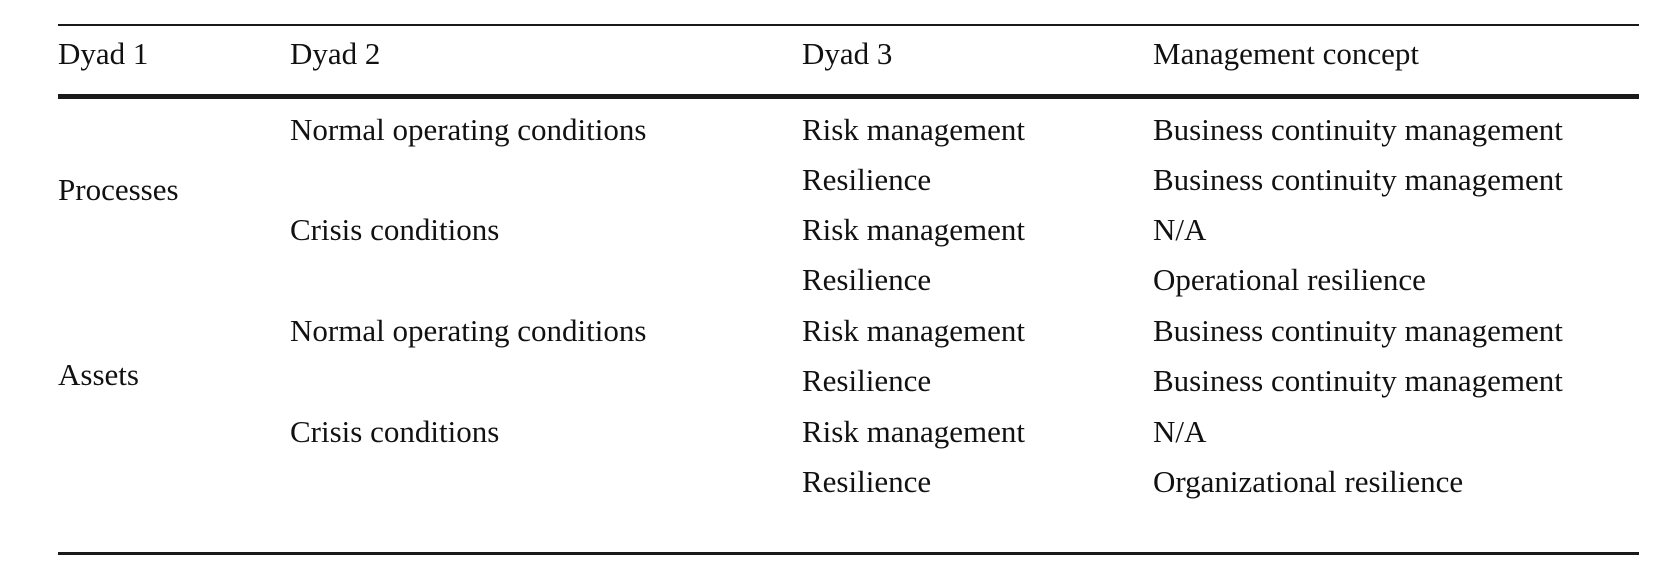 The height and width of the screenshot is (567, 1678). Describe the element at coordinates (848, 553) in the screenshot. I see `table-bottom-rule` at that location.